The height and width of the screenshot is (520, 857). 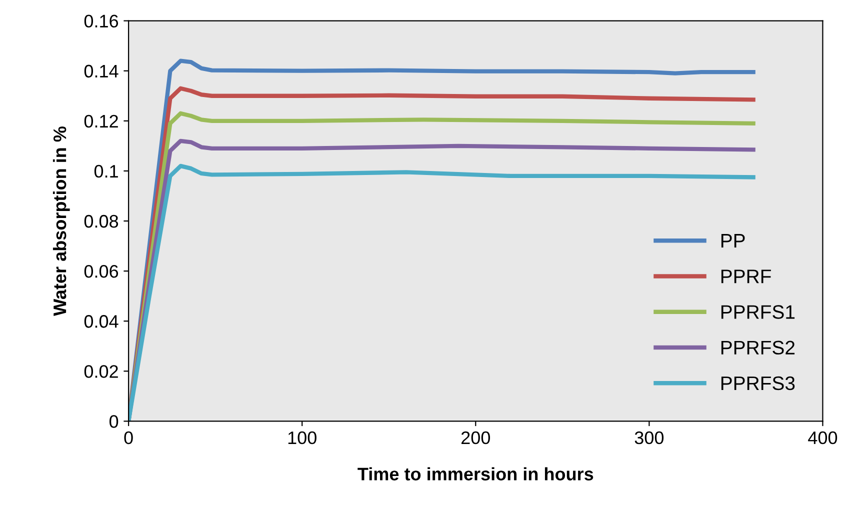 What do you see at coordinates (61, 221) in the screenshot?
I see `y-axis-title: Water absorption in %` at bounding box center [61, 221].